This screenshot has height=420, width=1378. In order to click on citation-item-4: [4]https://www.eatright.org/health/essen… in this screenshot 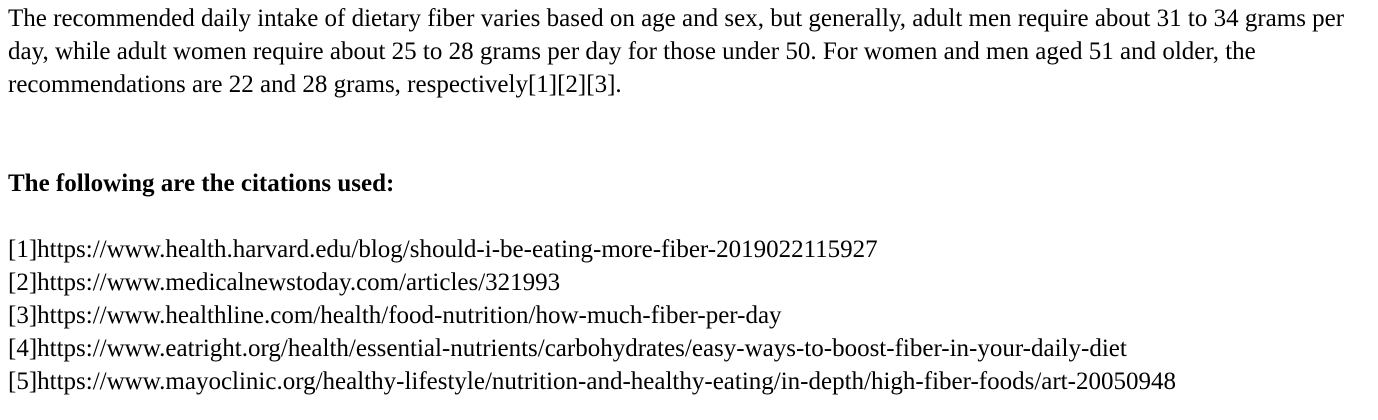, I will do `click(567, 348)`.